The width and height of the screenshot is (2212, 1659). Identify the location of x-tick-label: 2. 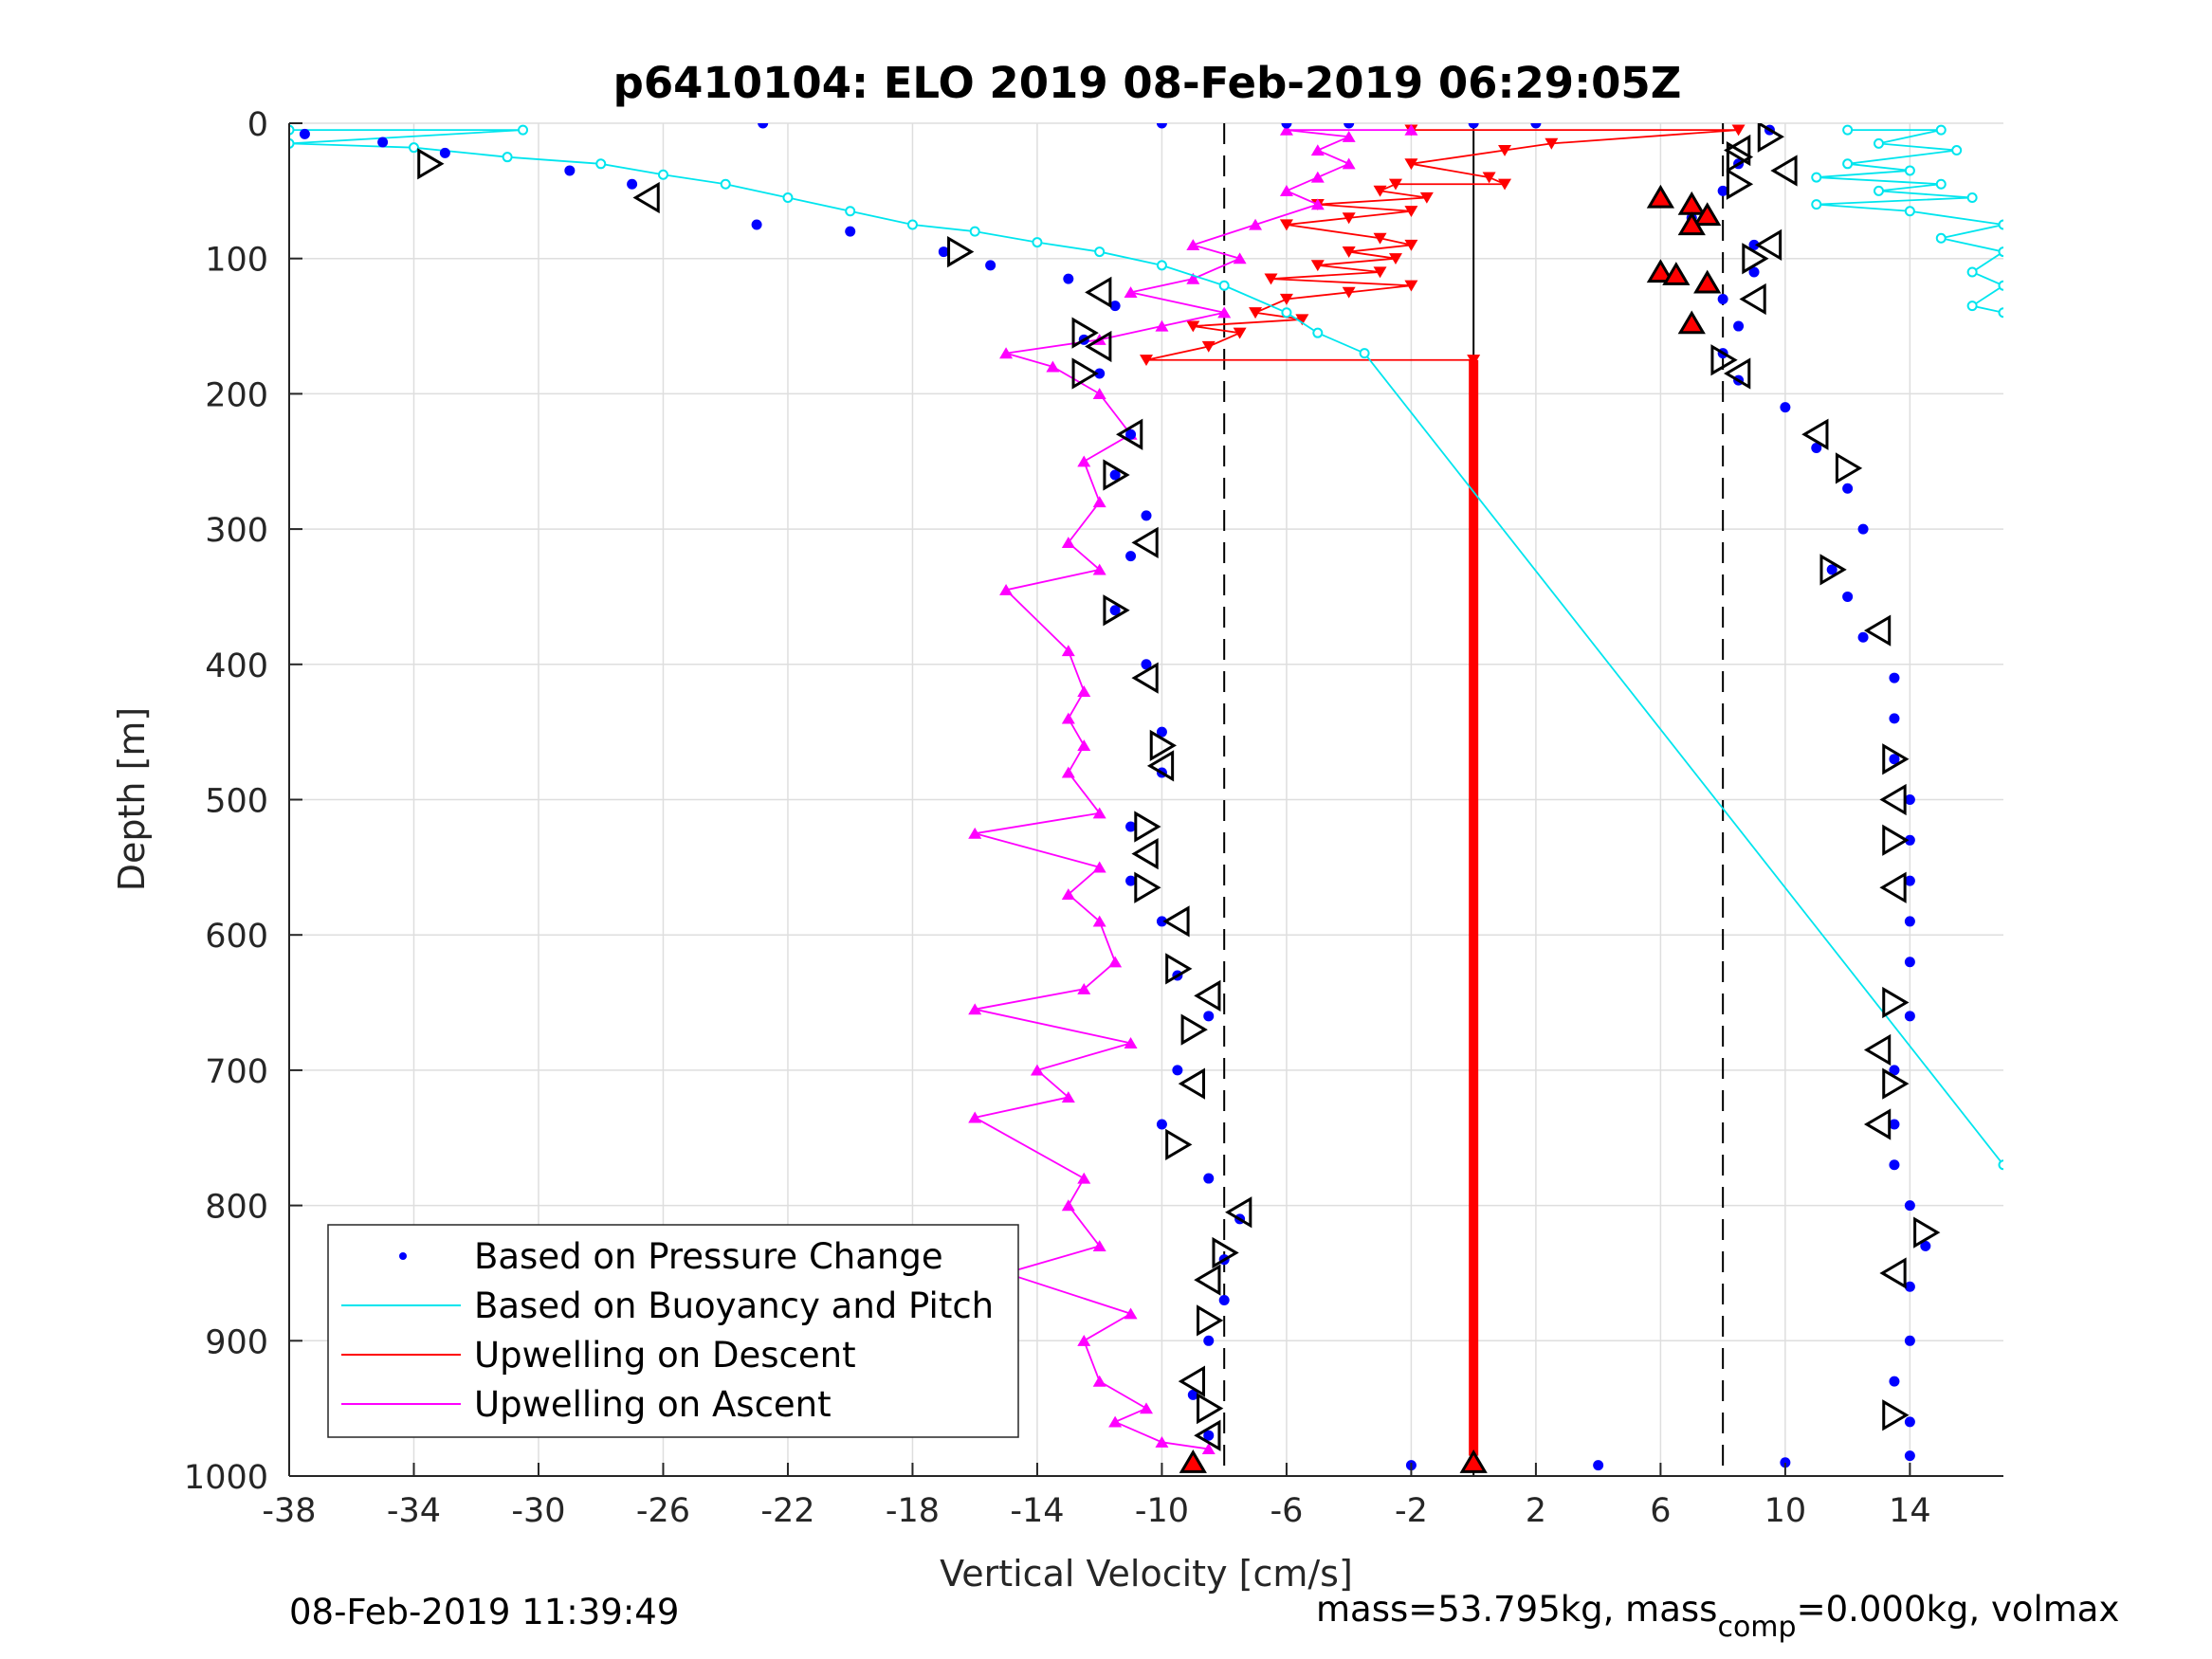
(1536, 1511).